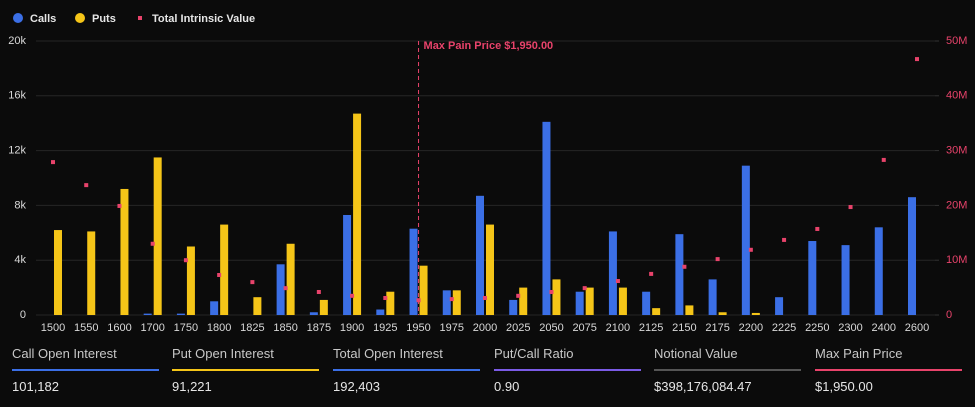 This screenshot has width=975, height=407. What do you see at coordinates (859, 353) in the screenshot?
I see `stat-label: Max Pain Price` at bounding box center [859, 353].